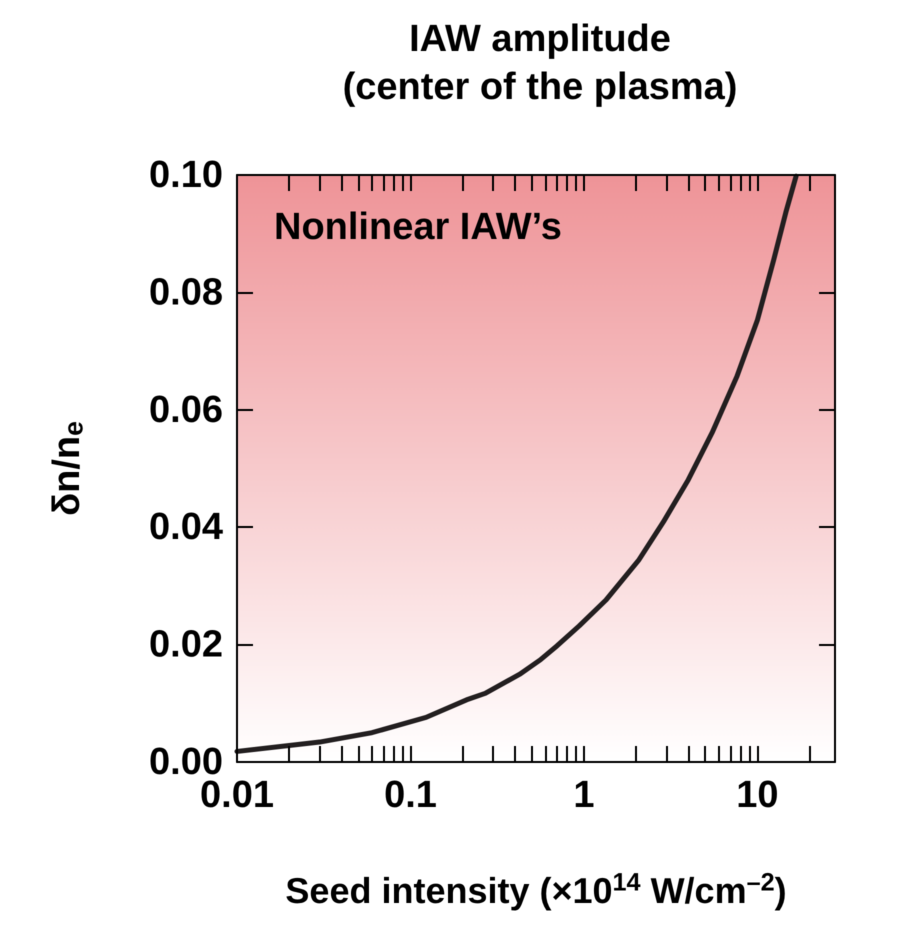 The image size is (923, 931). I want to click on x-tick-label: 1, so click(584, 795).